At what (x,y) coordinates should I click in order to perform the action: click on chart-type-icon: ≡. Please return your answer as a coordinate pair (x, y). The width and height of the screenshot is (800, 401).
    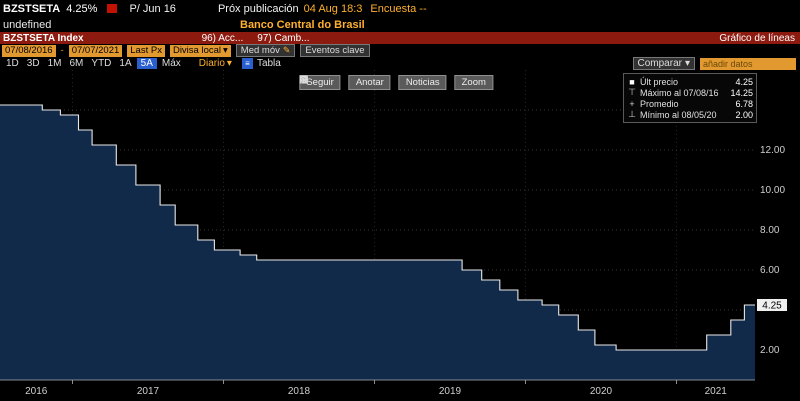
    Looking at the image, I should click on (247, 63).